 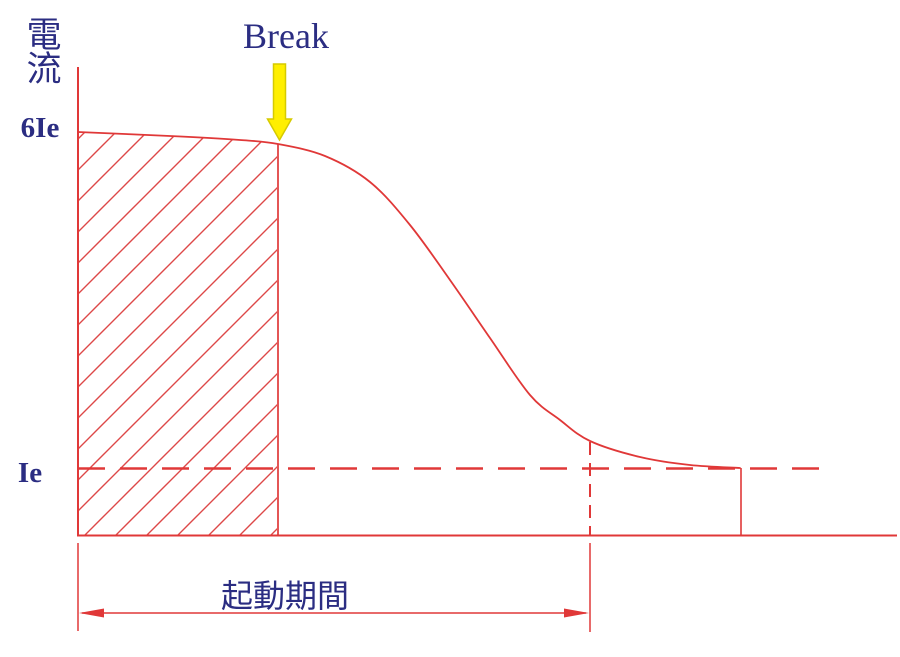 What do you see at coordinates (279, 102) in the screenshot?
I see `break-down-arrow-icon` at bounding box center [279, 102].